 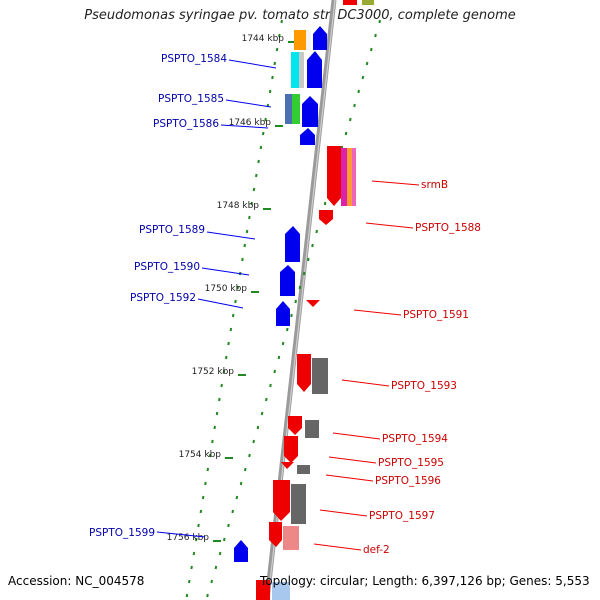 What do you see at coordinates (436, 315) in the screenshot?
I see `gene-label-PSPTO_1591: PSPTO_1591` at bounding box center [436, 315].